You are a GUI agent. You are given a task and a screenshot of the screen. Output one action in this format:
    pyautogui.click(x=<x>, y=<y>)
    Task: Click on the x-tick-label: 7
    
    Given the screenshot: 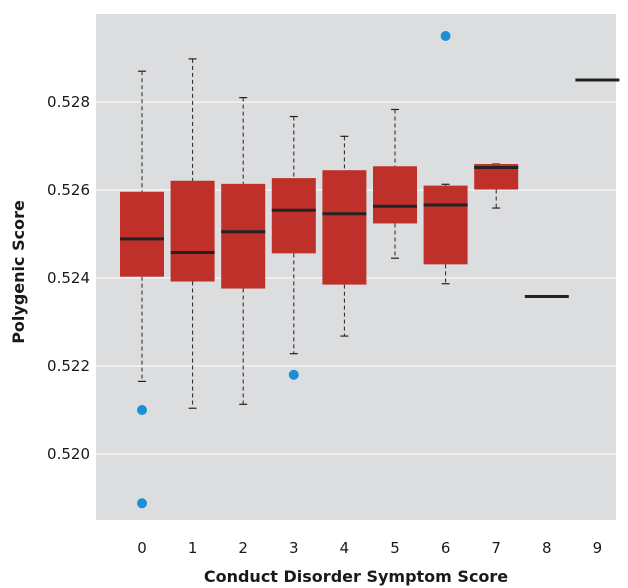 What is the action you would take?
    pyautogui.click(x=496, y=548)
    